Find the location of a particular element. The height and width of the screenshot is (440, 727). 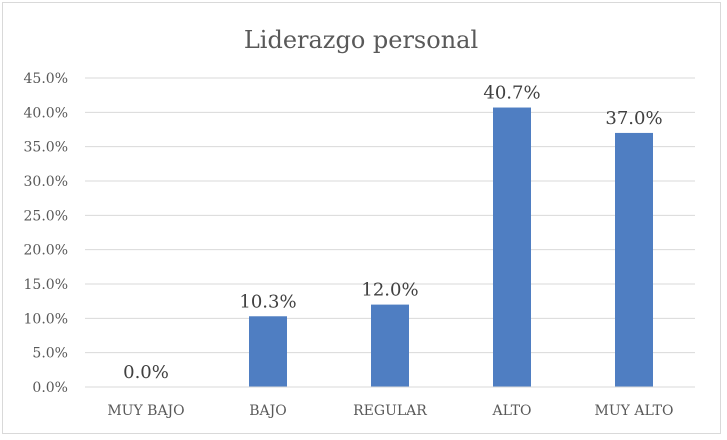

y-tick-label: 10.0% is located at coordinates (46, 319).